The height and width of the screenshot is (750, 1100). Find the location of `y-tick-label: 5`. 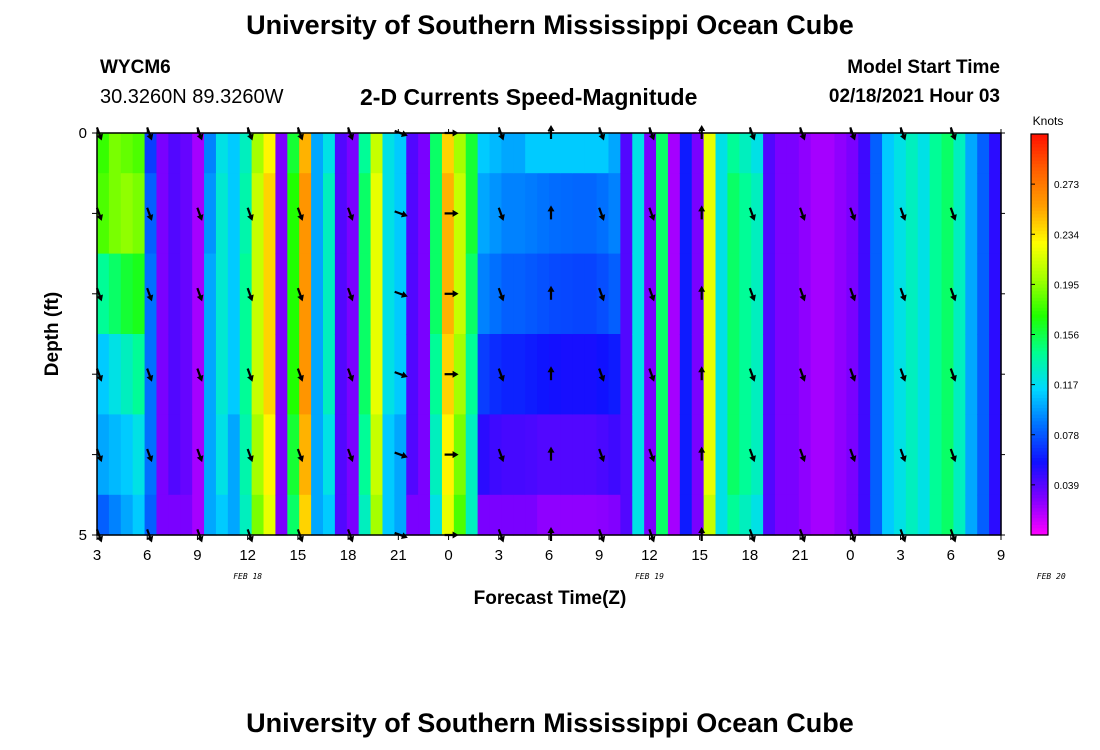

y-tick-label: 5 is located at coordinates (83, 535).